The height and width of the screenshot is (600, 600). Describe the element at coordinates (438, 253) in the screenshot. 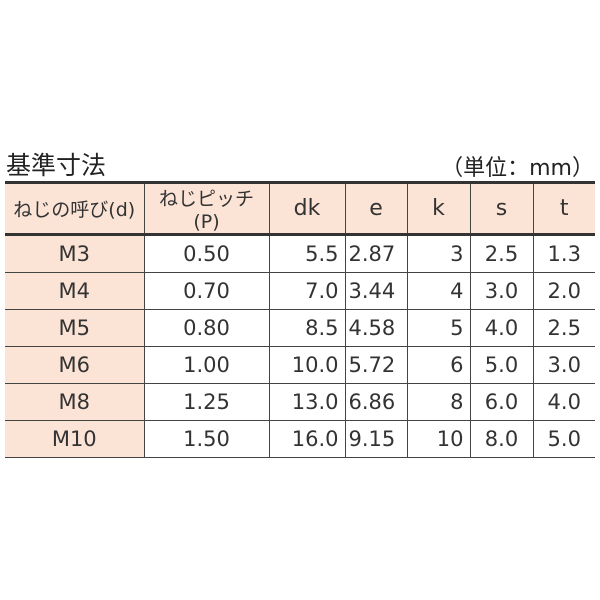

I see `cell-k: 3` at that location.